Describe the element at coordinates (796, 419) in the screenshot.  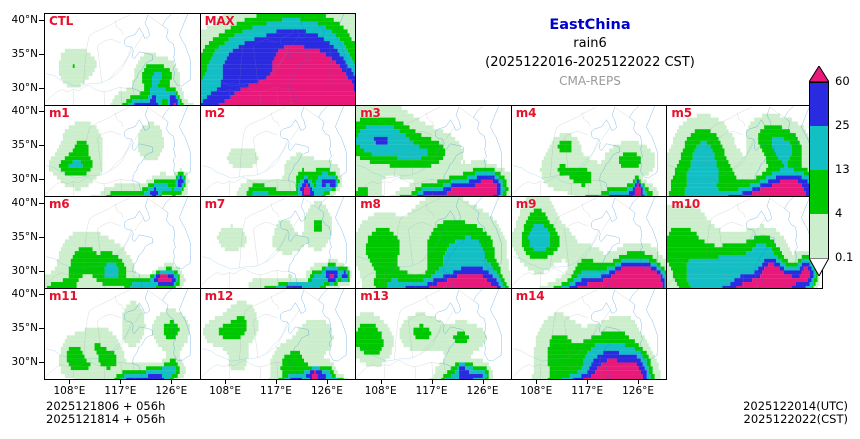
I see `footer-valid-cst: 2025122022(CST)` at that location.